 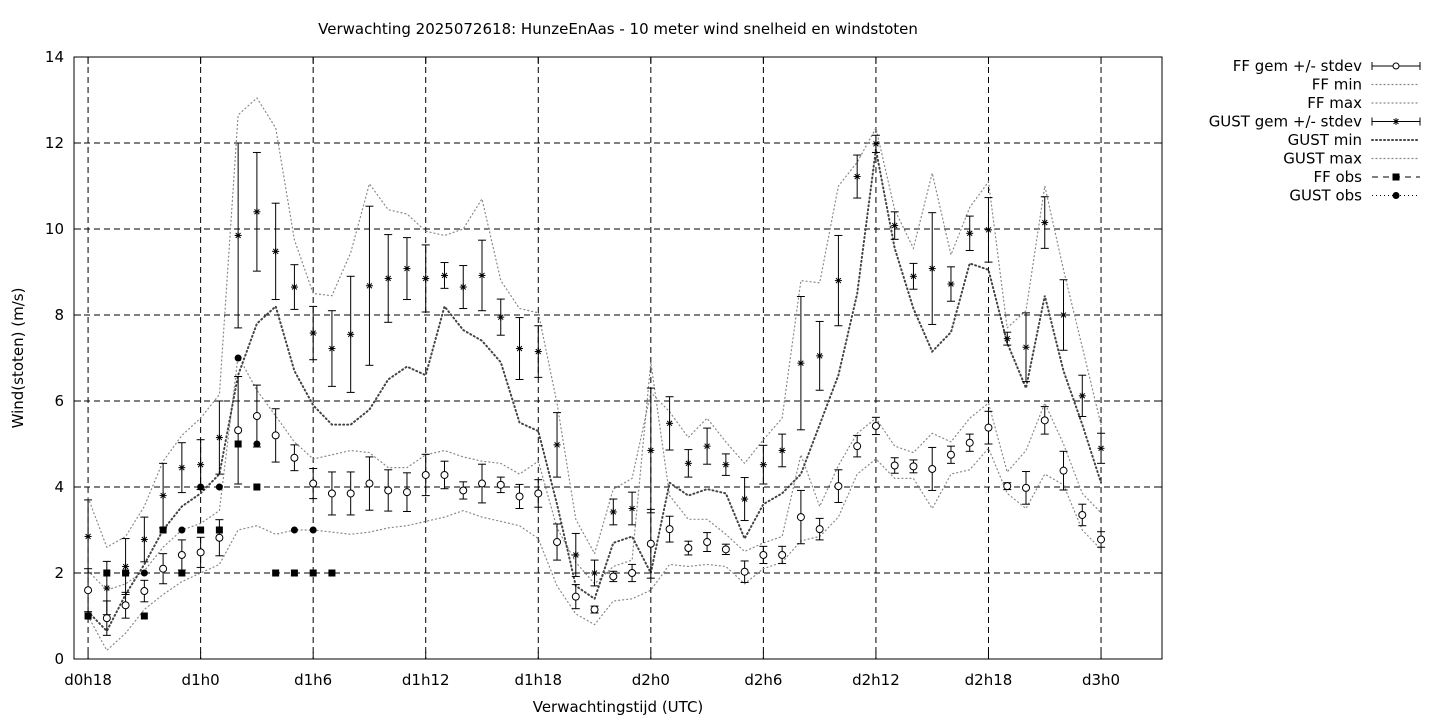 What do you see at coordinates (59, 315) in the screenshot?
I see `y-tick-label: 8` at bounding box center [59, 315].